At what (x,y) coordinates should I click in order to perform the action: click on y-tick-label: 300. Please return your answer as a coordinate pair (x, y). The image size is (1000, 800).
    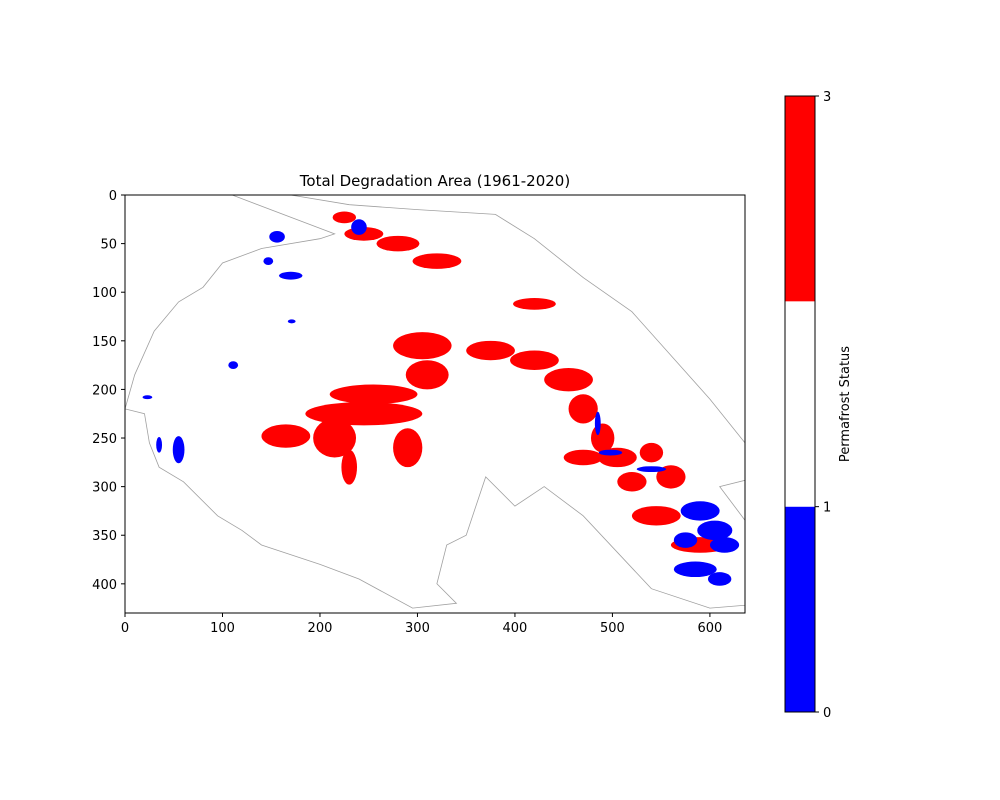
    Looking at the image, I should click on (104, 488).